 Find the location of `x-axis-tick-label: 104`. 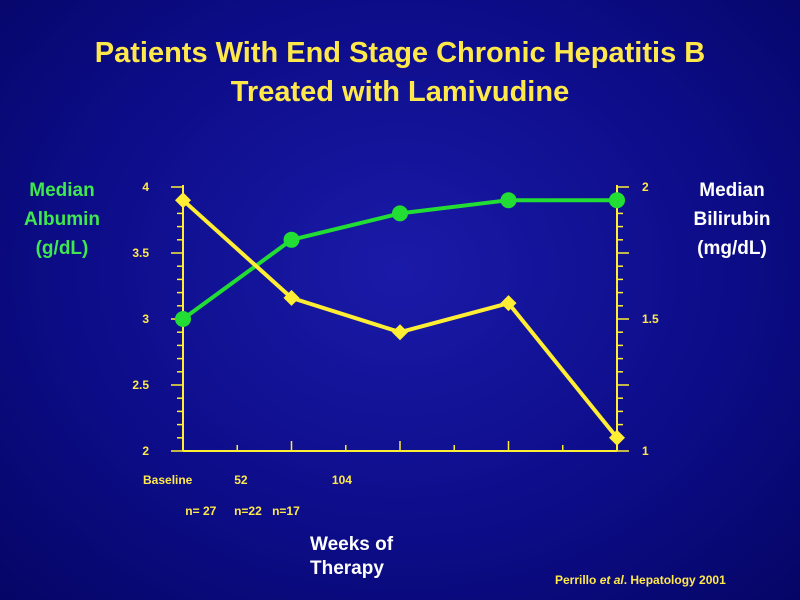

x-axis-tick-label: 104 is located at coordinates (342, 480).